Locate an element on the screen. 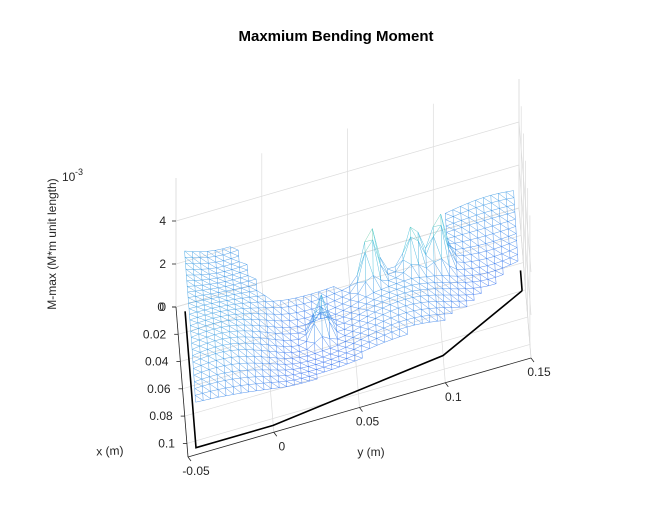  z-tick-label: 0 is located at coordinates (162, 307).